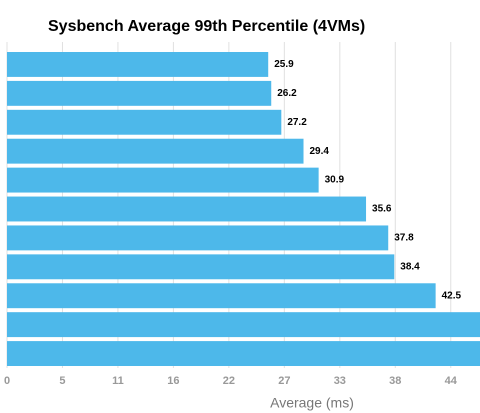 The height and width of the screenshot is (413, 480). Describe the element at coordinates (173, 381) in the screenshot. I see `x-tick-label: 16` at that location.